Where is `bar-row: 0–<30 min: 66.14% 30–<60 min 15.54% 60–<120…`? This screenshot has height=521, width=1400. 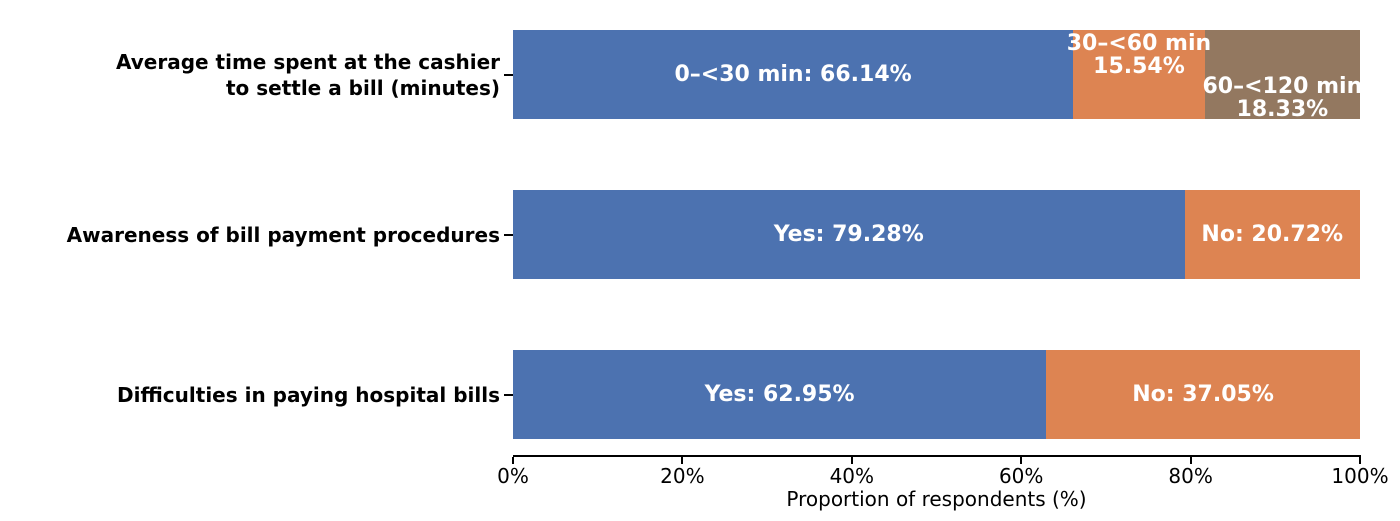
bar-row: 0–<30 min: 66.14% 30–<60 min 15.54% 60–<120… is located at coordinates (937, 75).